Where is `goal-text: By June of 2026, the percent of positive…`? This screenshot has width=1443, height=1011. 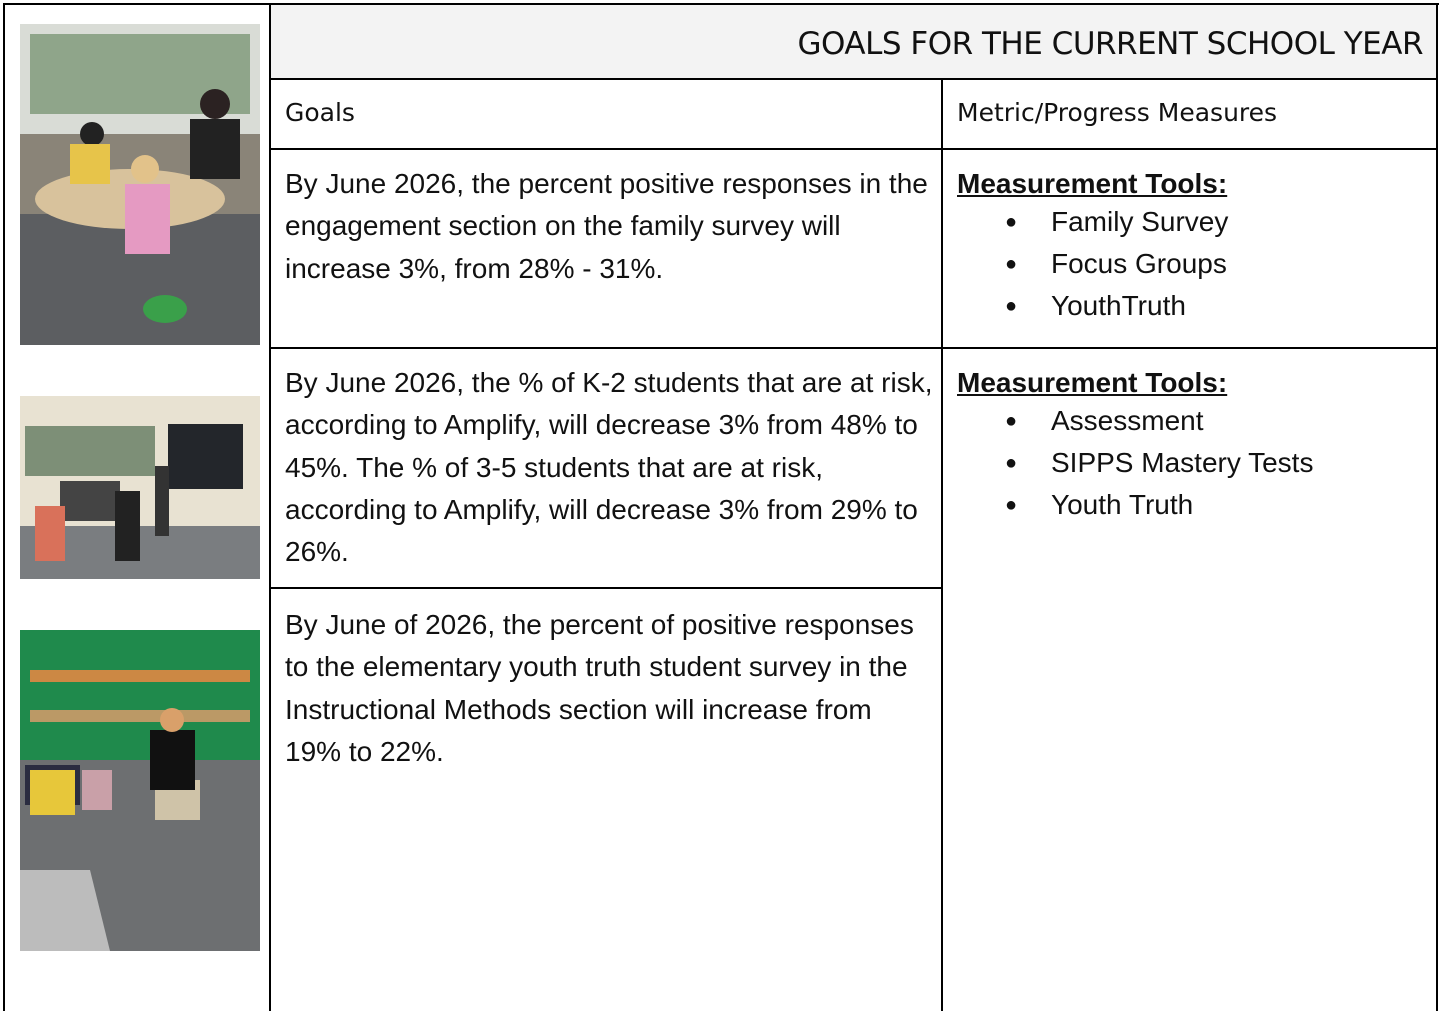 goal-text: By June of 2026, the percent of positive… is located at coordinates (599, 688).